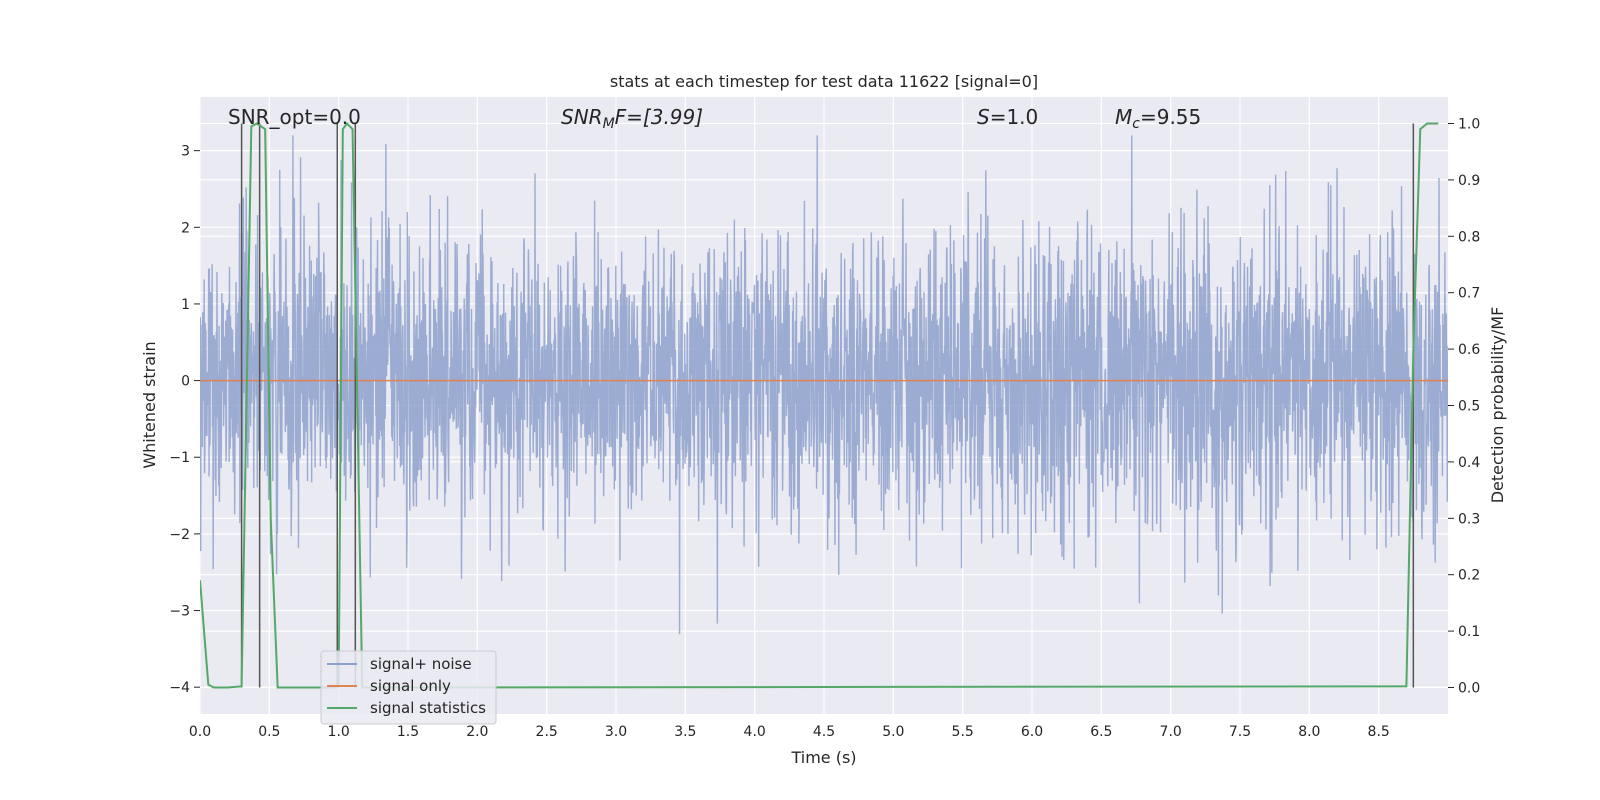  What do you see at coordinates (149, 404) in the screenshot?
I see `left-y-axis-label: Whitened strain` at bounding box center [149, 404].